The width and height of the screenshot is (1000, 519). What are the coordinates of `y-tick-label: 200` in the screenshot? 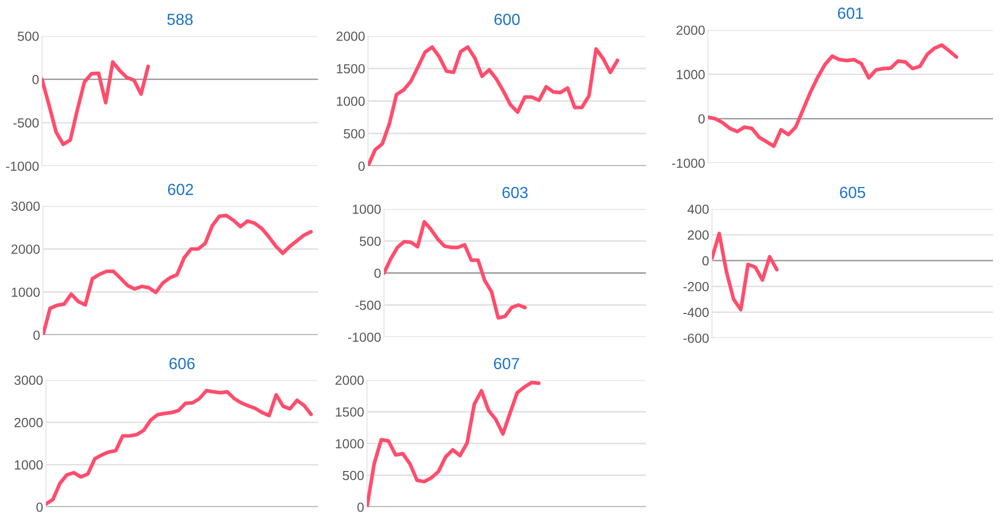 It's located at (698, 235).